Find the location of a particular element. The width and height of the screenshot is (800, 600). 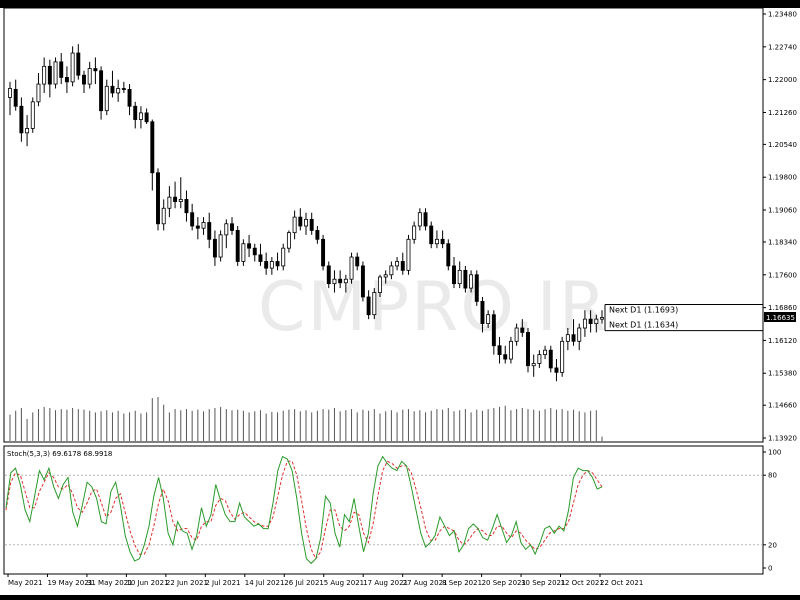

level-label: Next D1 (1.1693) is located at coordinates (643, 310).